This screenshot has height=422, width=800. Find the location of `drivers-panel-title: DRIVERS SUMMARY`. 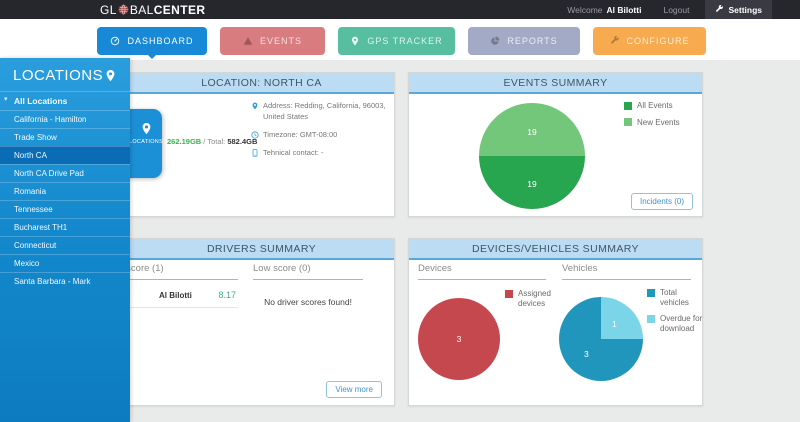

drivers-panel-title: DRIVERS SUMMARY is located at coordinates (261, 249).